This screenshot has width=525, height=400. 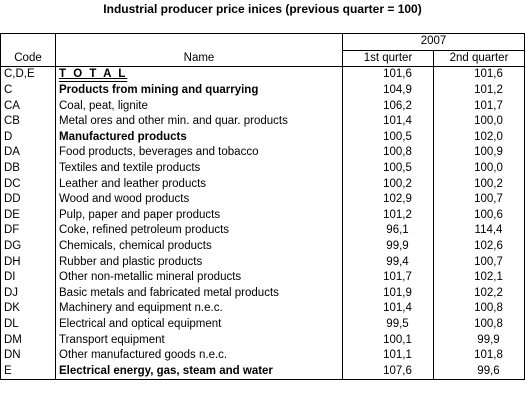 What do you see at coordinates (28, 231) in the screenshot?
I see `row-code: DF` at bounding box center [28, 231].